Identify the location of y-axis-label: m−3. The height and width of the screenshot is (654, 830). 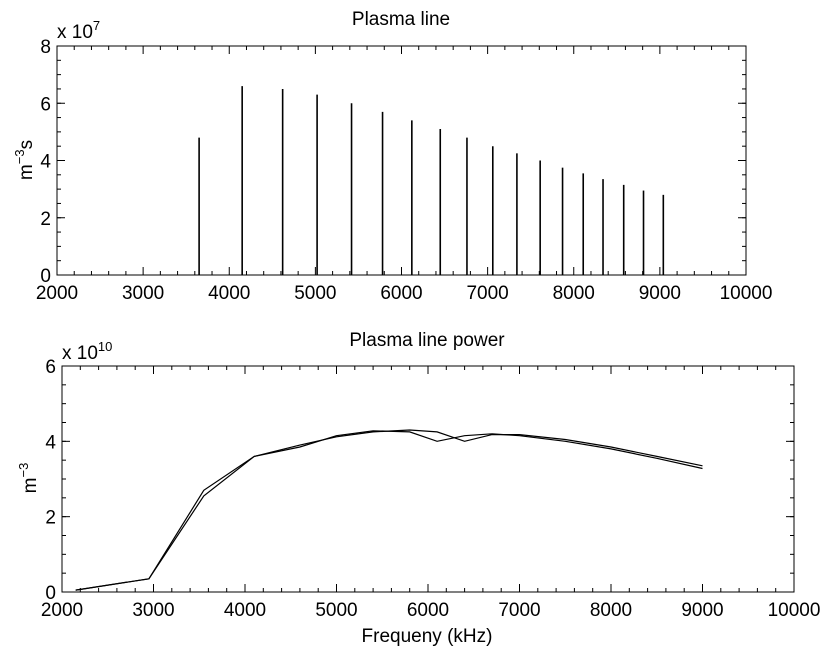
(28, 478).